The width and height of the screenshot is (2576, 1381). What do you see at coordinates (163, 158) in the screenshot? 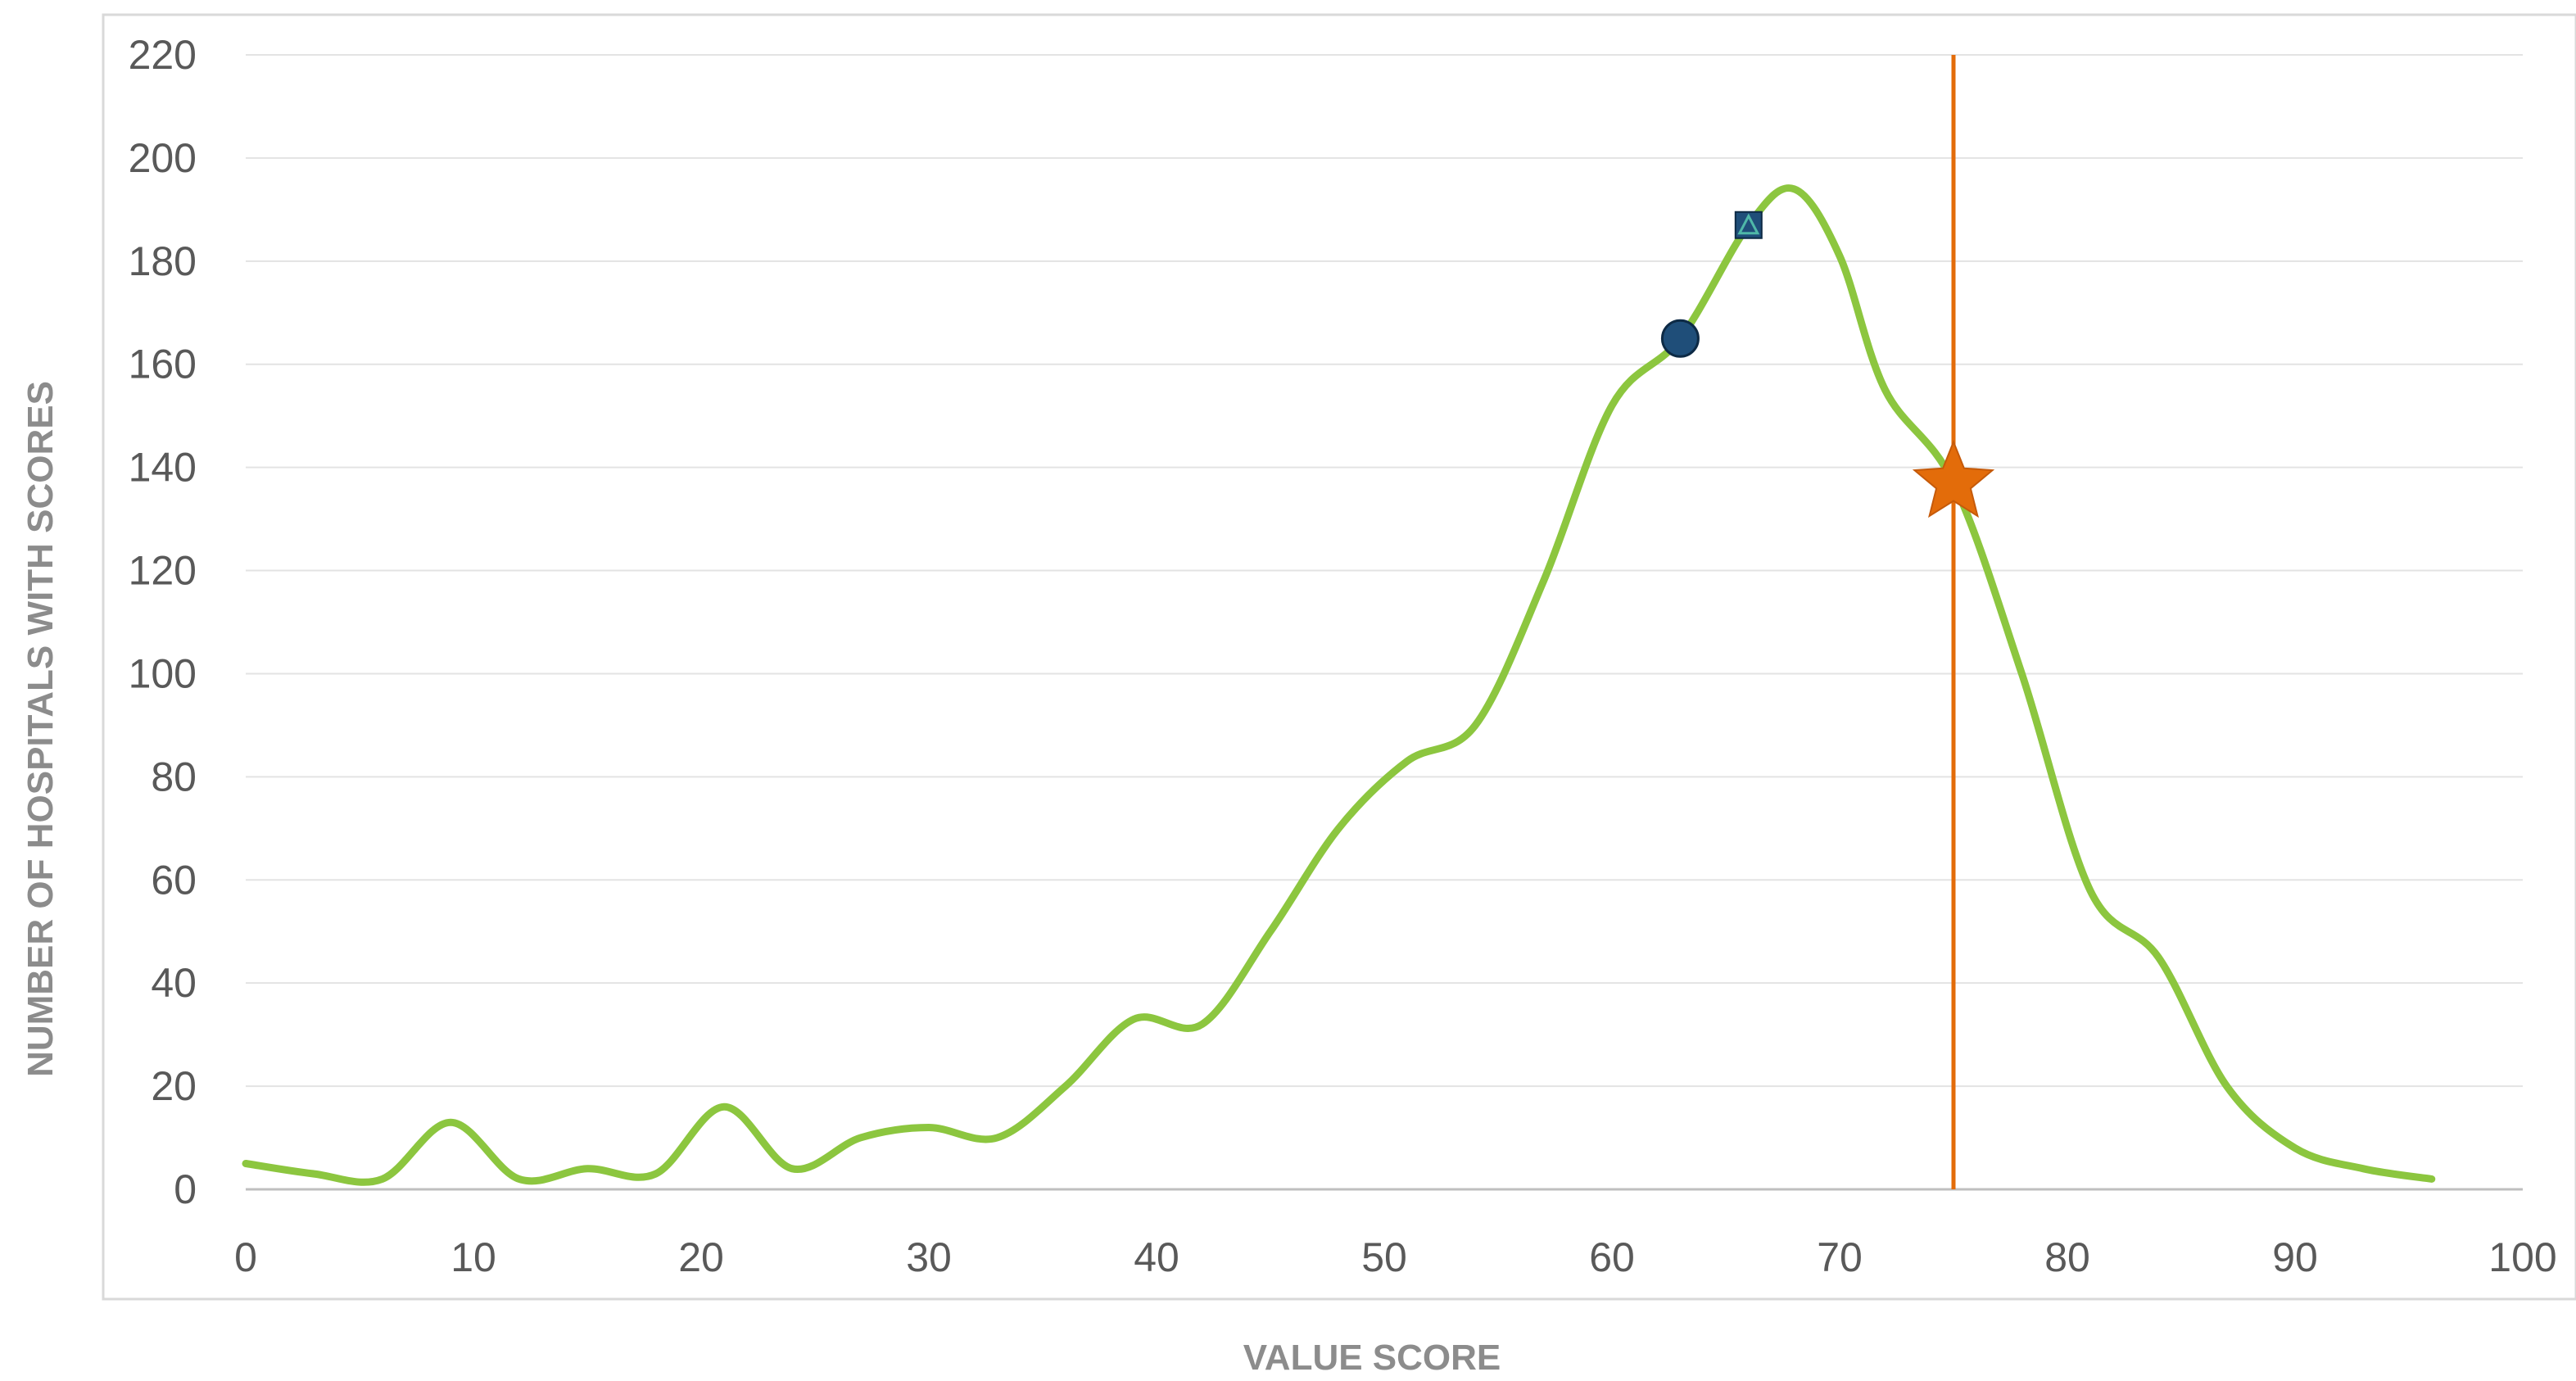
I see `y-tick-label-200: 200` at bounding box center [163, 158].